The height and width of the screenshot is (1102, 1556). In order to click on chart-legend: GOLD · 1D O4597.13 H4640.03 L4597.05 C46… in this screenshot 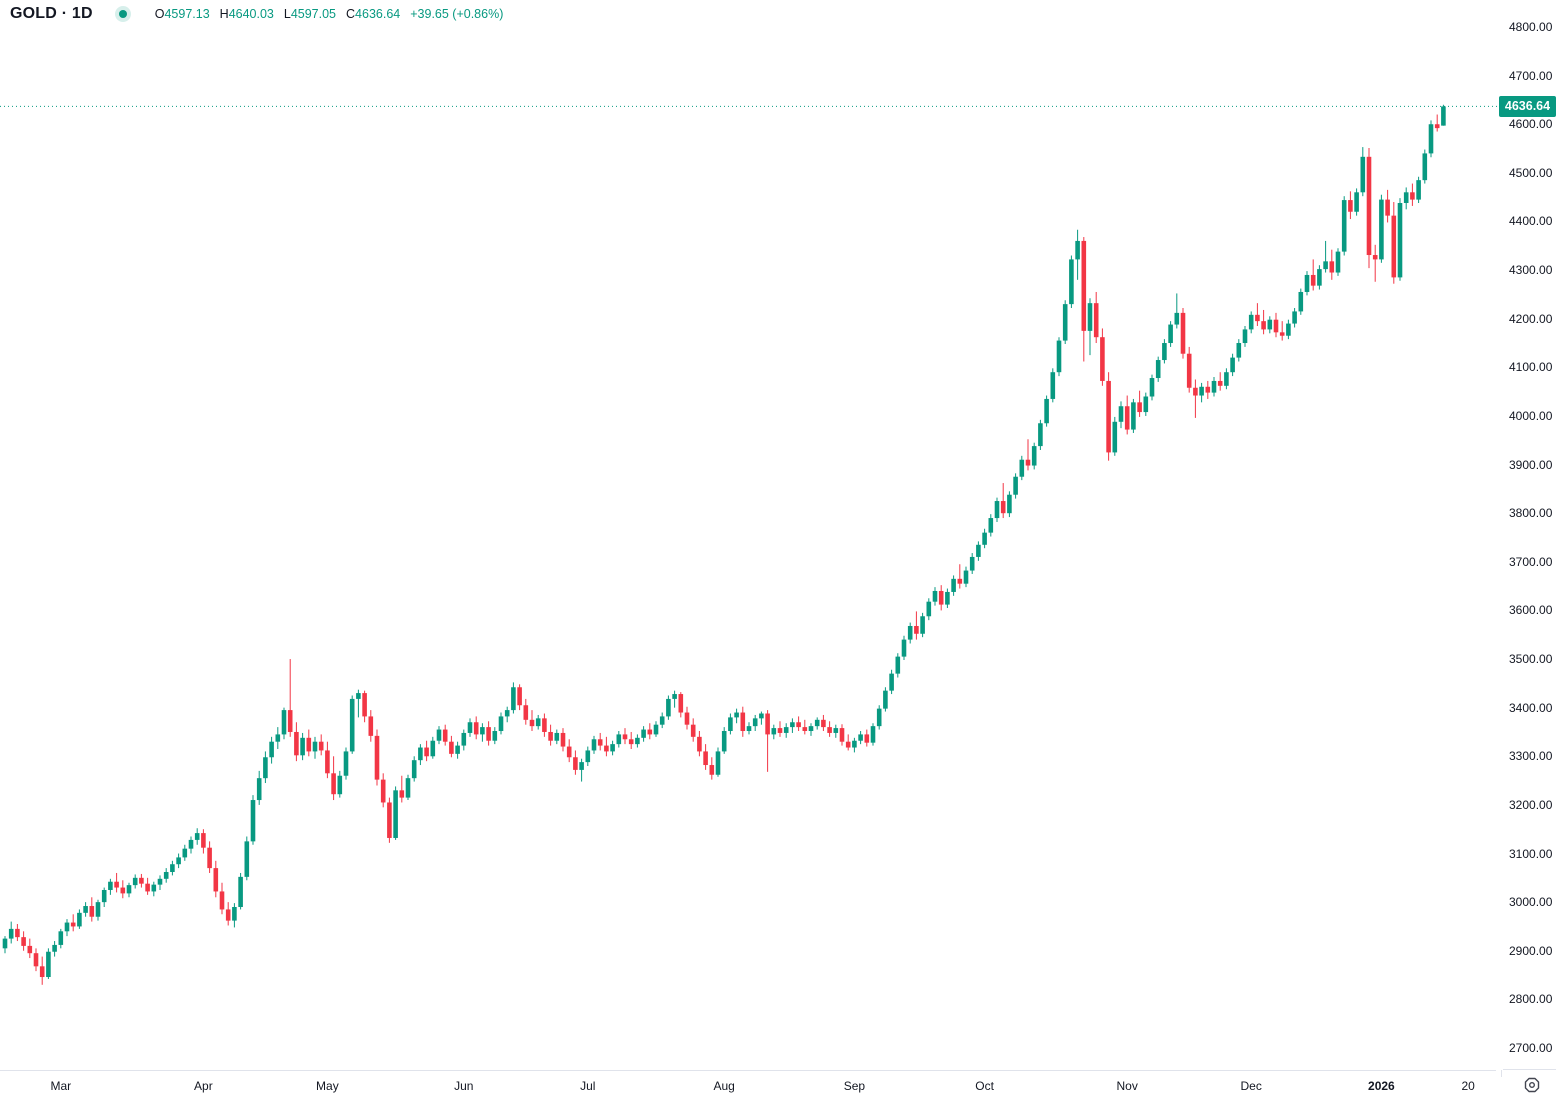, I will do `click(256, 14)`.